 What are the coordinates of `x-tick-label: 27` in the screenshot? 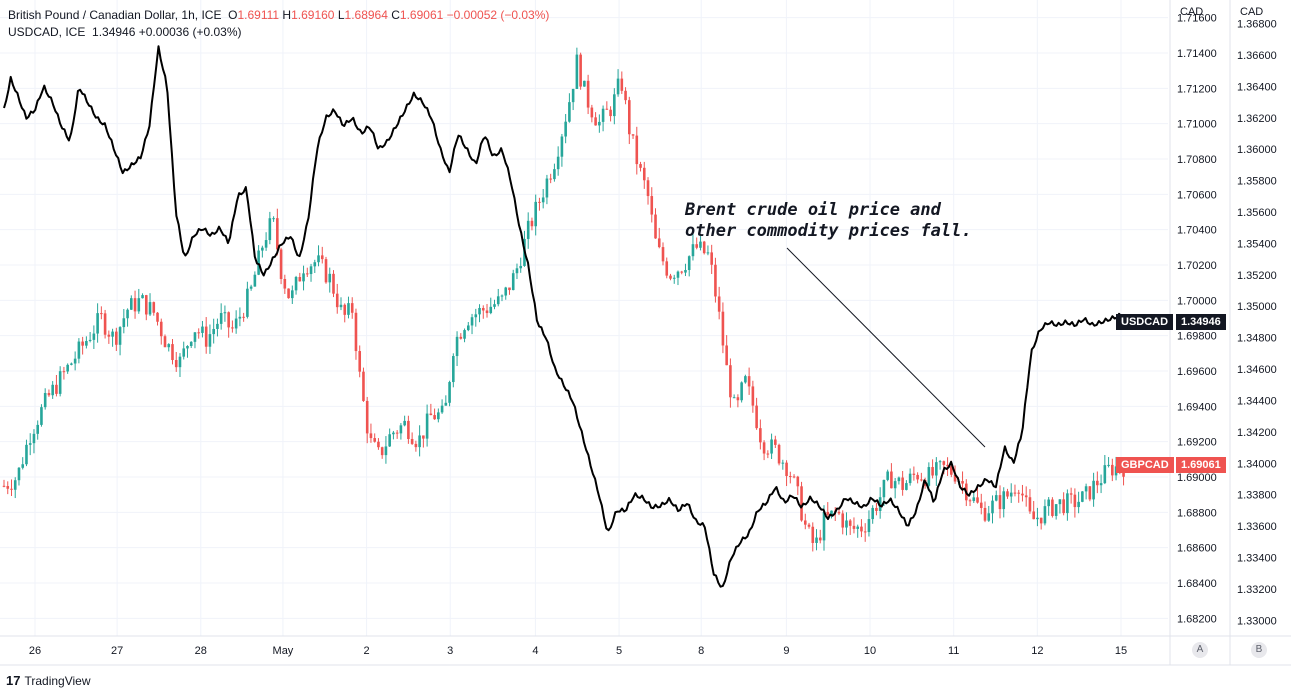 It's located at (117, 651).